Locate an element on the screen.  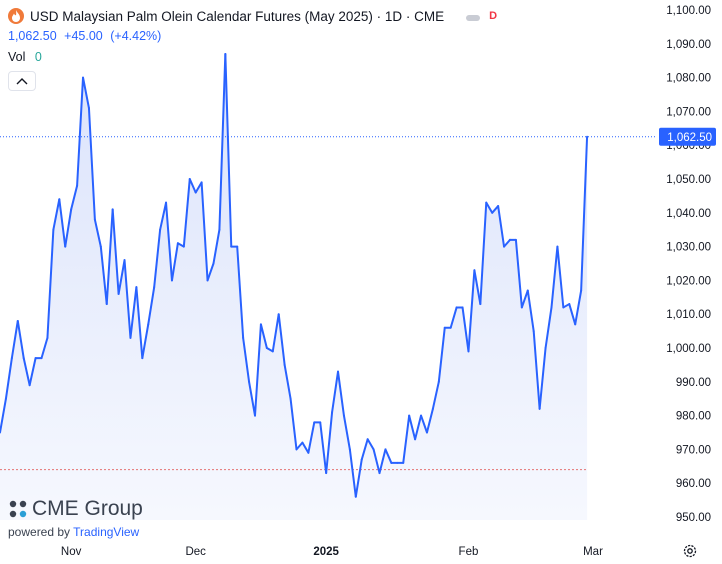
time-axis: Nov Dec 2025 Feb Mar is located at coordinates (332, 552).